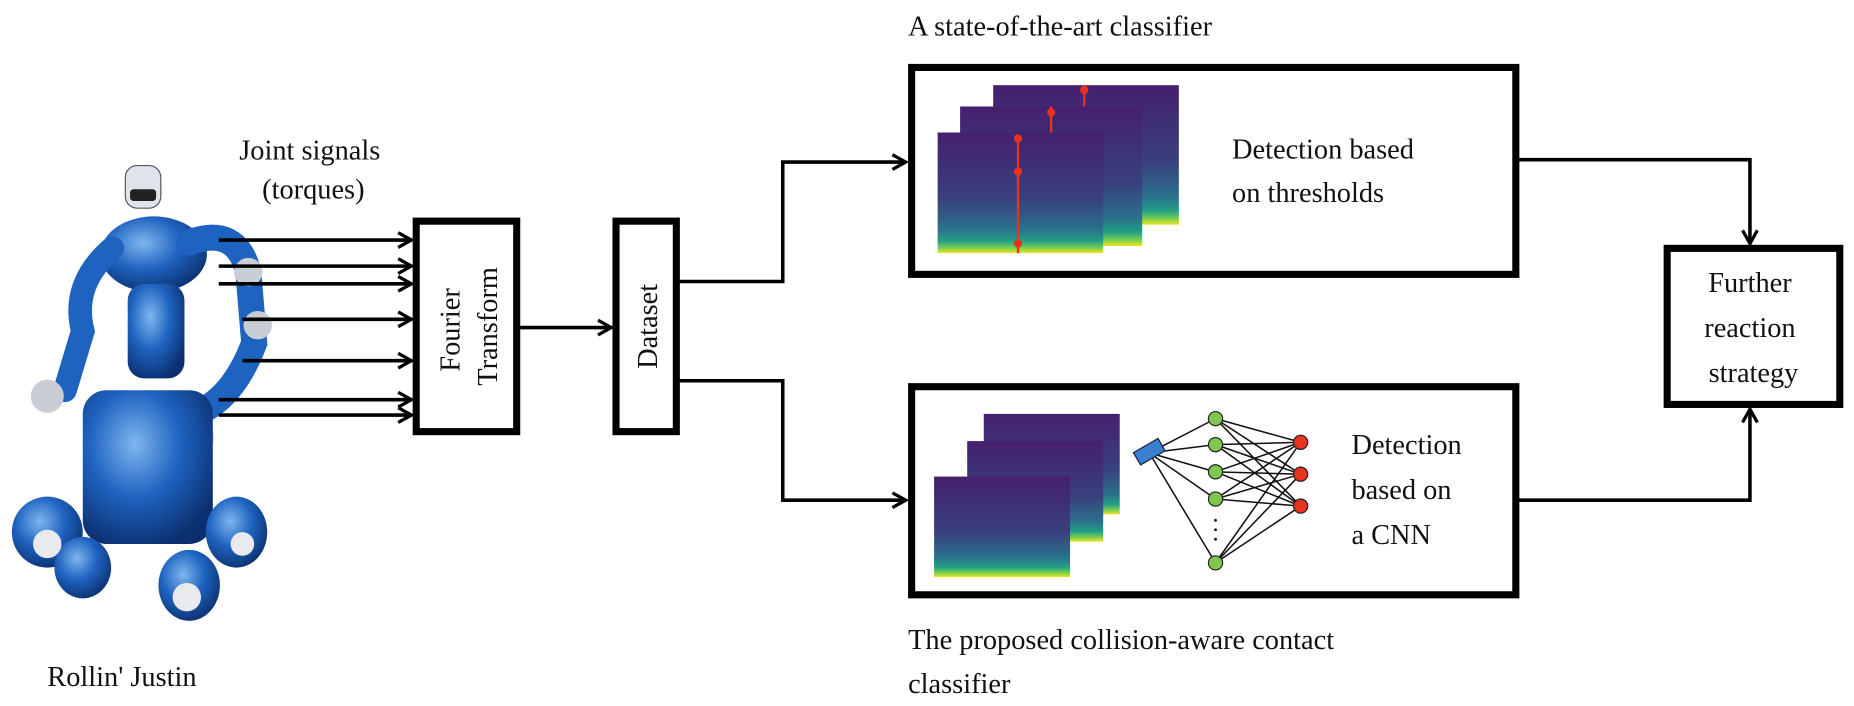 The width and height of the screenshot is (1854, 706). I want to click on output-box-text: Further reaction strategy, so click(1753, 328).